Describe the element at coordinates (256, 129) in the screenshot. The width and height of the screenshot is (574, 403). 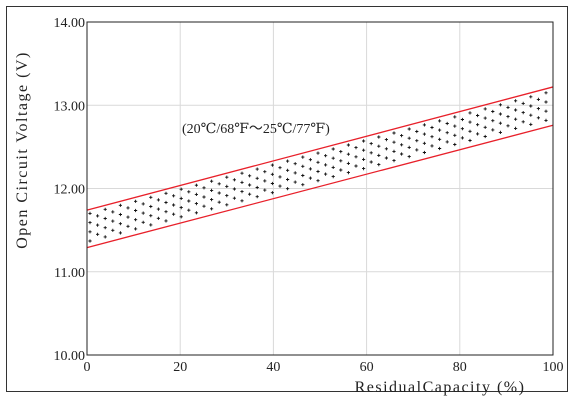
I see `temperature-annotation: (20℃/68℉～25℃/77℉)` at that location.